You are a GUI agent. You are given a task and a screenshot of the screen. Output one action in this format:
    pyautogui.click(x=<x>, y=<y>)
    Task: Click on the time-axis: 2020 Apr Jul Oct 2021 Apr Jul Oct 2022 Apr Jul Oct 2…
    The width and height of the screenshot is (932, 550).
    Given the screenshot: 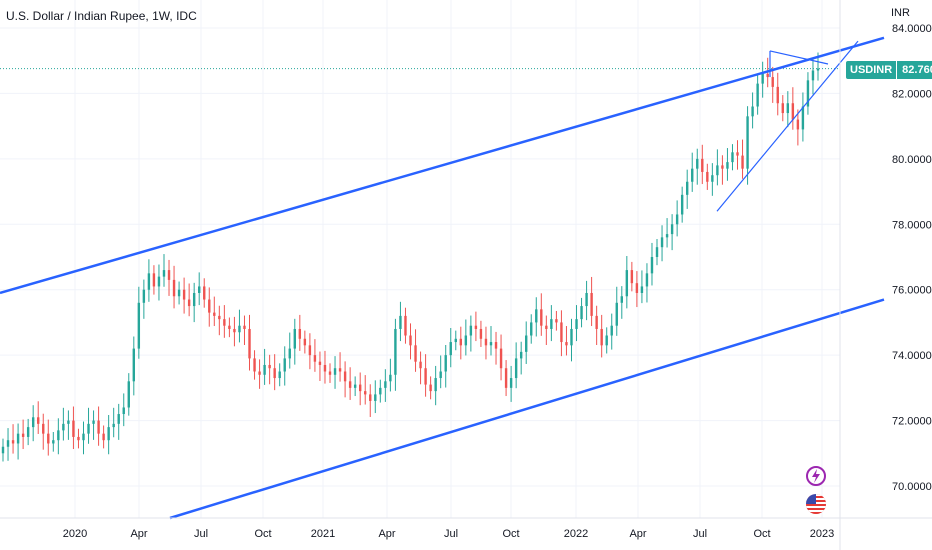 What is the action you would take?
    pyautogui.click(x=466, y=528)
    